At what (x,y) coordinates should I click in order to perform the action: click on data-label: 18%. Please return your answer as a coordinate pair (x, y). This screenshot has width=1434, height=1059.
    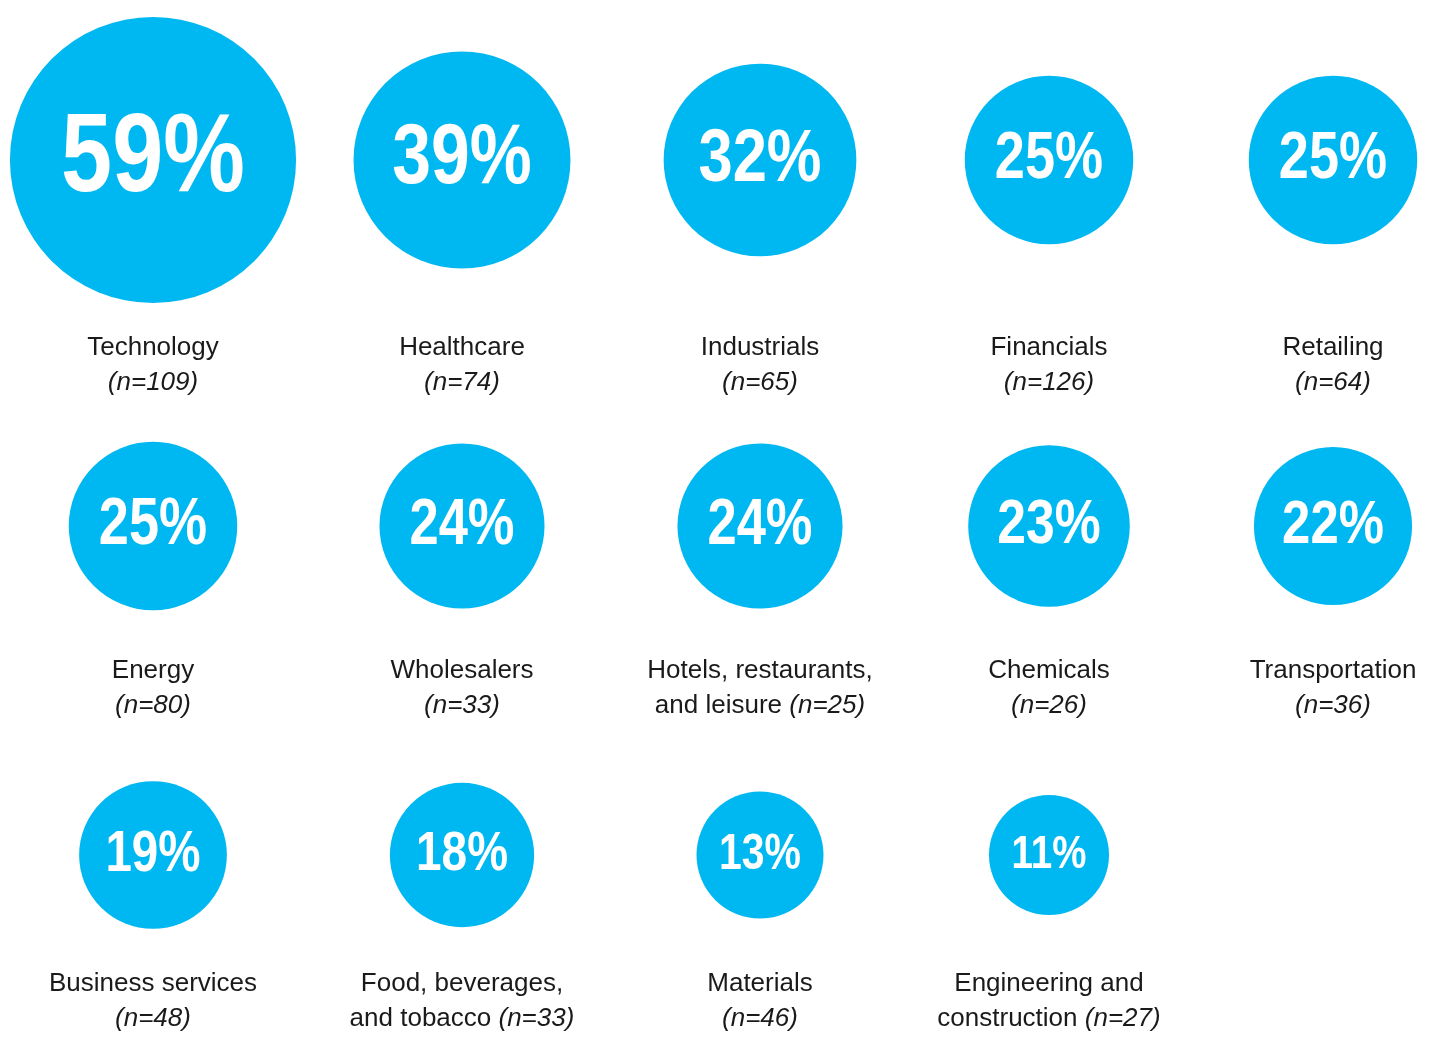
    Looking at the image, I should click on (462, 851).